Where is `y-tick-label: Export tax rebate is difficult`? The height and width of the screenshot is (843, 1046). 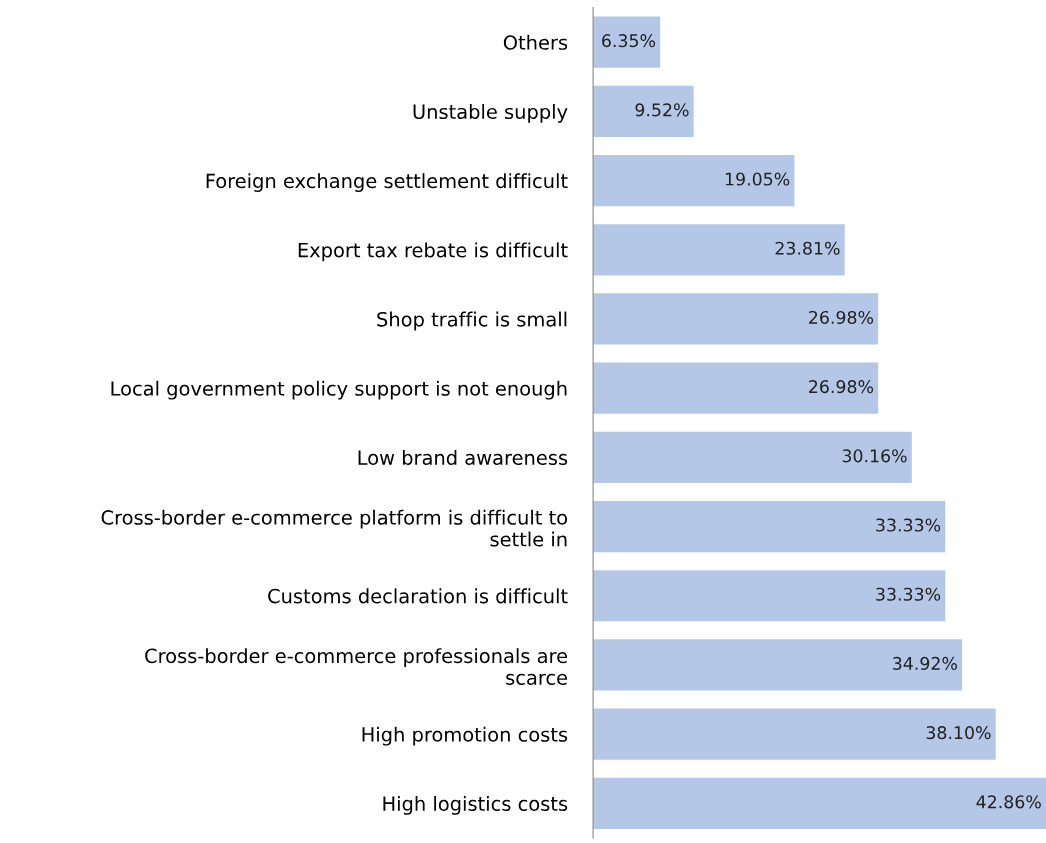
y-tick-label: Export tax rebate is difficult is located at coordinates (433, 252).